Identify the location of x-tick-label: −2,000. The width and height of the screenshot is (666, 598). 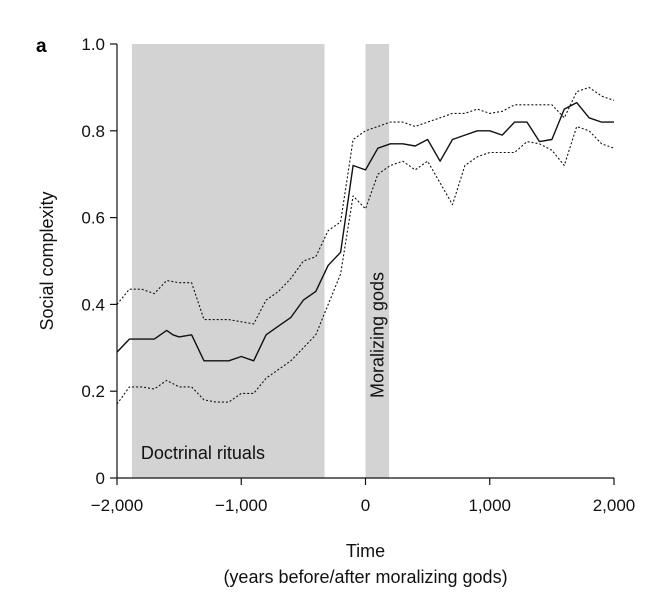
(117, 505).